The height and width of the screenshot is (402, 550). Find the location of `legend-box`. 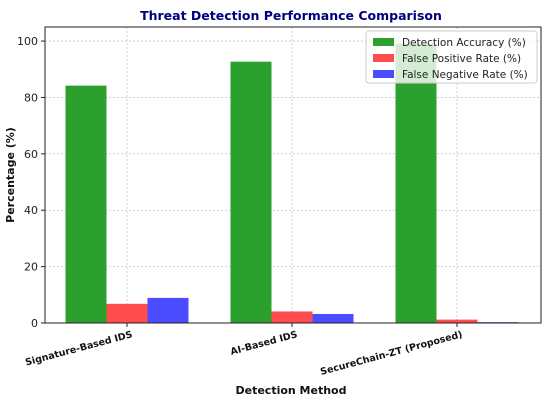

legend-box is located at coordinates (451, 57).